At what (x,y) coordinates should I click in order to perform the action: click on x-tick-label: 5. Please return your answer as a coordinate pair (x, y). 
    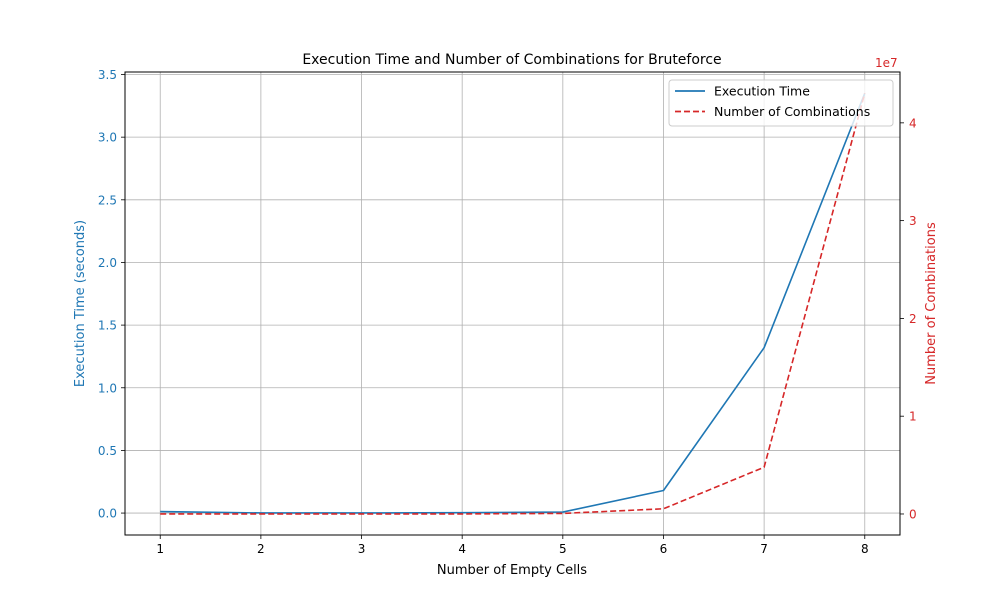
    Looking at the image, I should click on (563, 549).